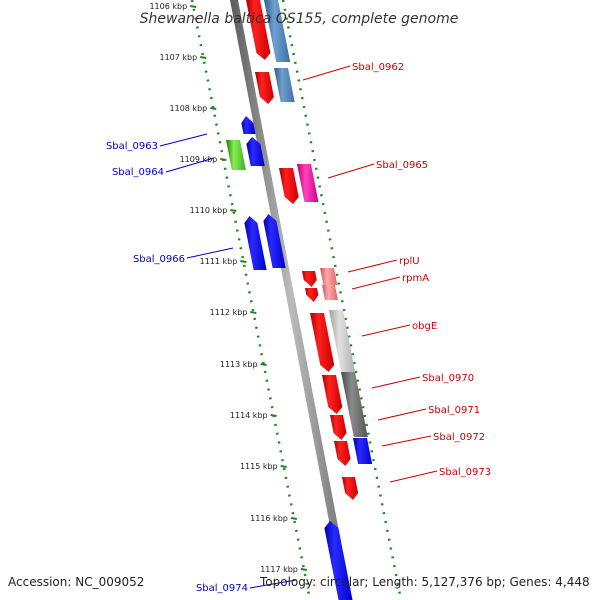 This screenshot has width=600, height=600. I want to click on kbp-tick-label: 1115 kbp, so click(259, 466).